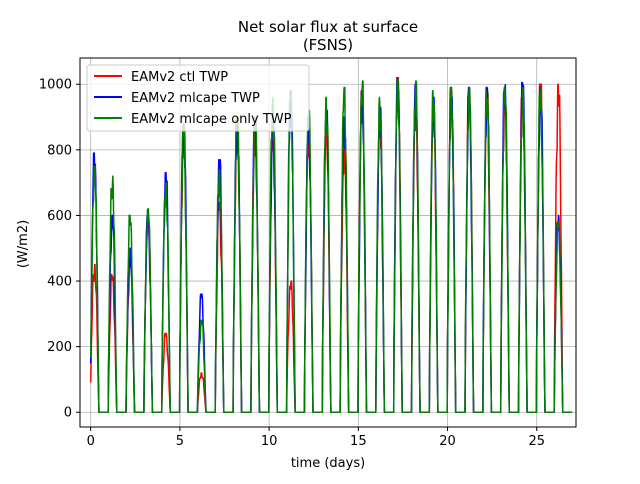 This screenshot has width=640, height=484. What do you see at coordinates (91, 441) in the screenshot?
I see `x-tick-label: 0` at bounding box center [91, 441].